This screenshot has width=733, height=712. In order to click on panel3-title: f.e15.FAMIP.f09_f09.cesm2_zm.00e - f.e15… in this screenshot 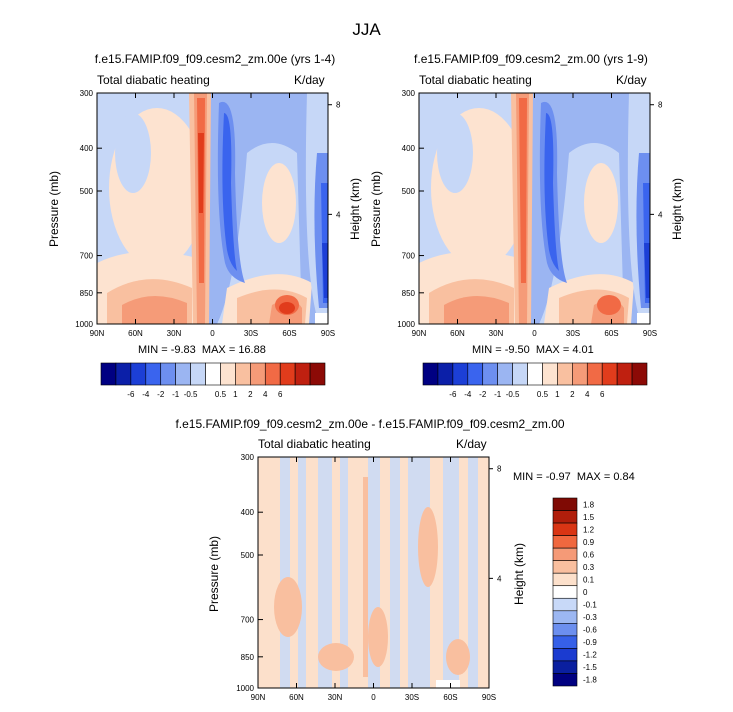, I will do `click(370, 424)`.